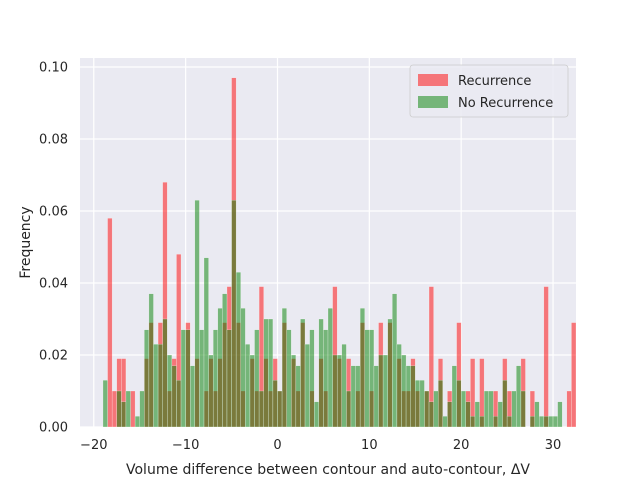 This screenshot has width=640, height=480. Describe the element at coordinates (53, 140) in the screenshot. I see `y-tick-label: 0.08` at that location.